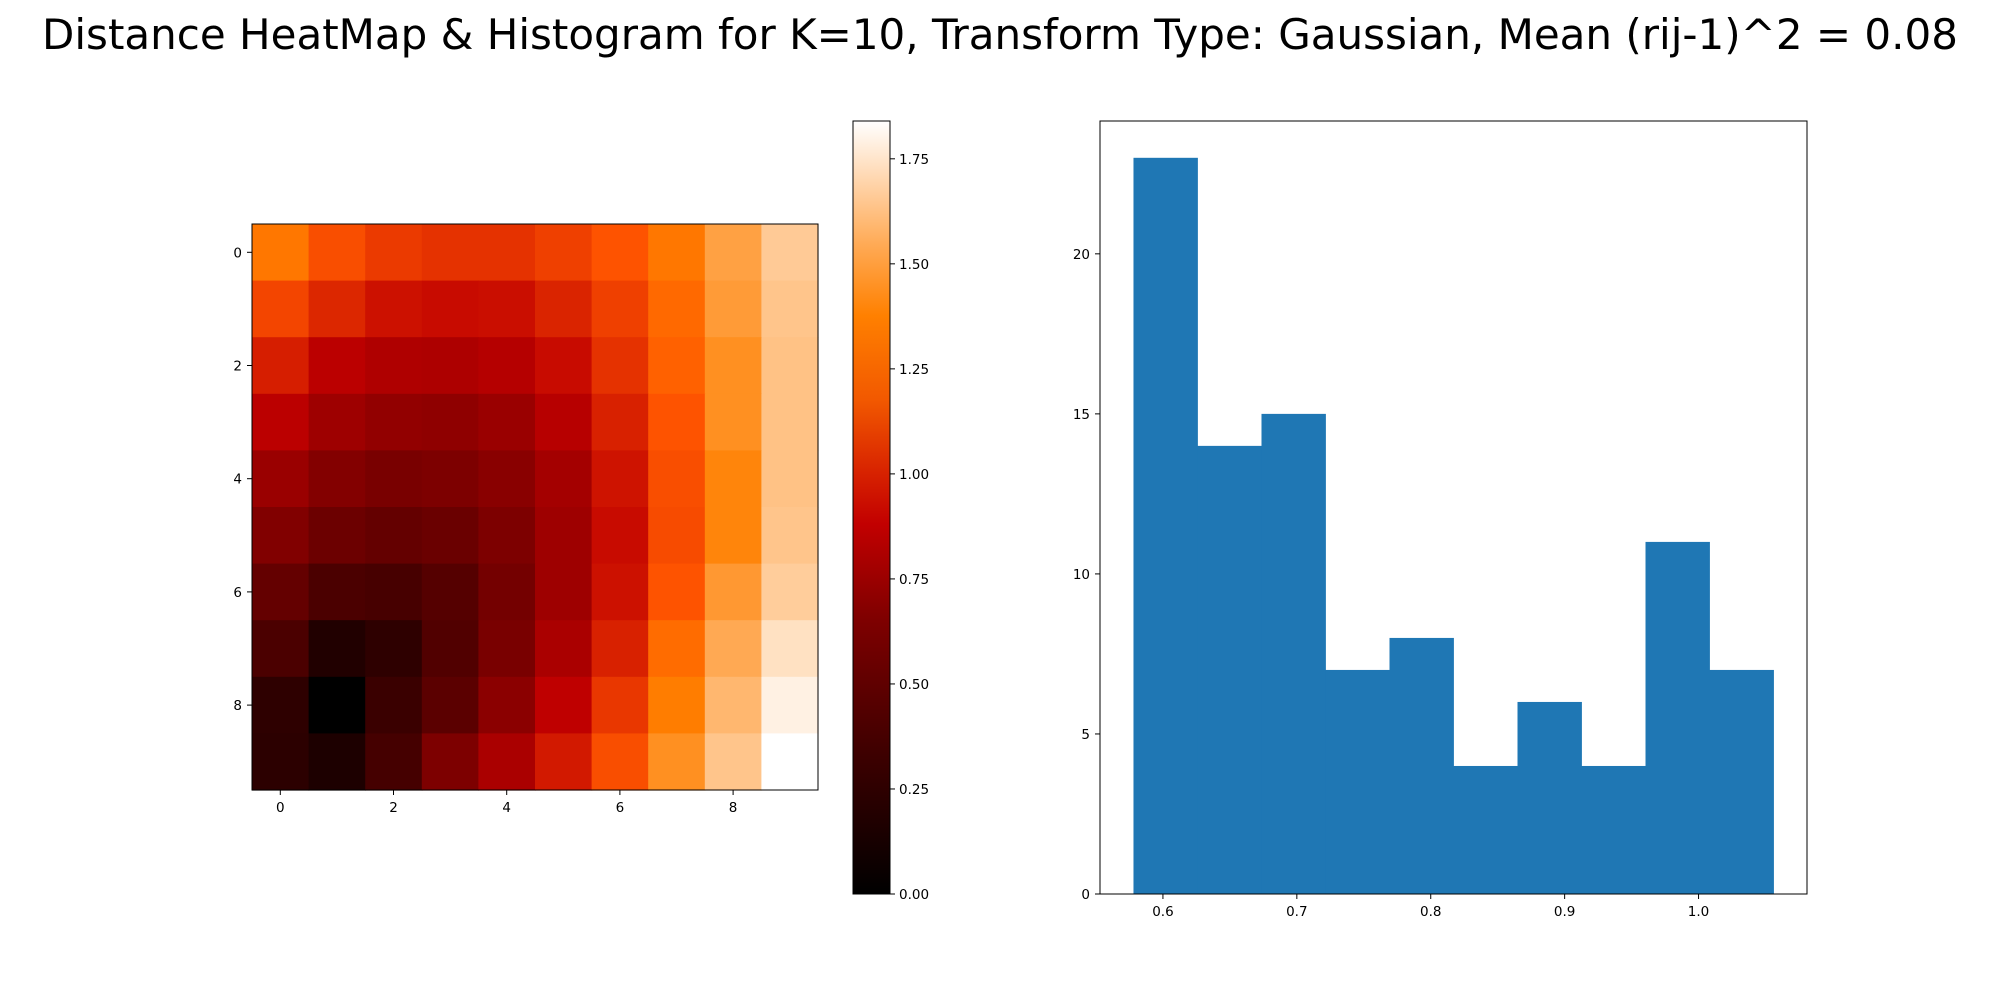 The height and width of the screenshot is (1000, 2000). What do you see at coordinates (237, 706) in the screenshot?
I see `heatmap-y-tick-label: 8` at bounding box center [237, 706].